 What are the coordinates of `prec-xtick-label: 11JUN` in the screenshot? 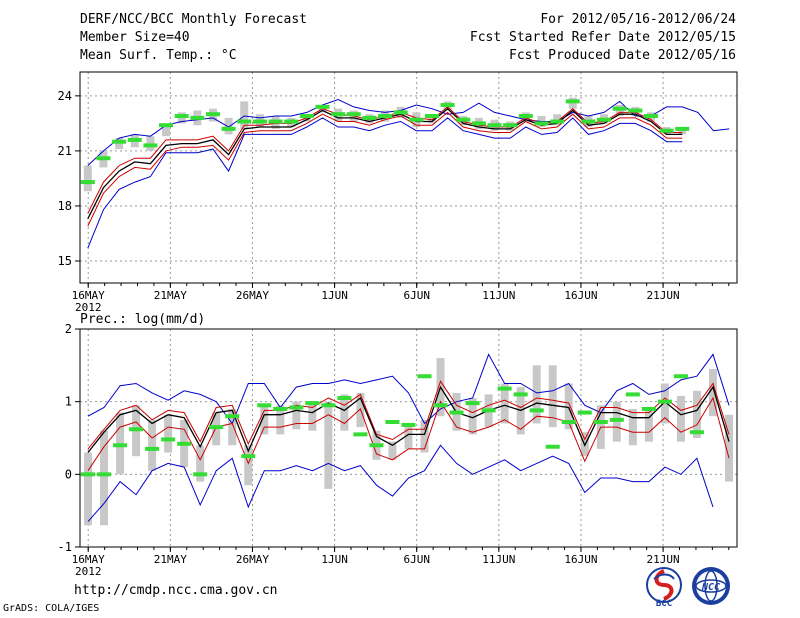 It's located at (498, 559).